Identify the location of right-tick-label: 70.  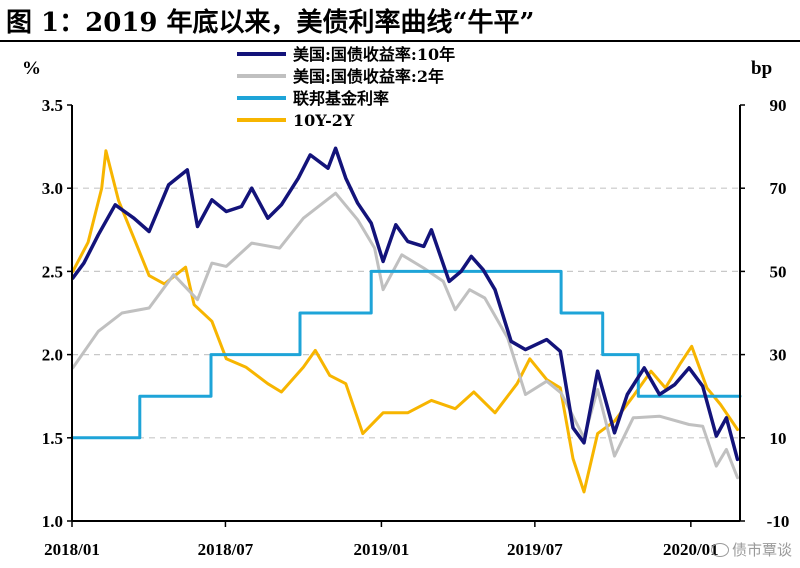
(778, 188).